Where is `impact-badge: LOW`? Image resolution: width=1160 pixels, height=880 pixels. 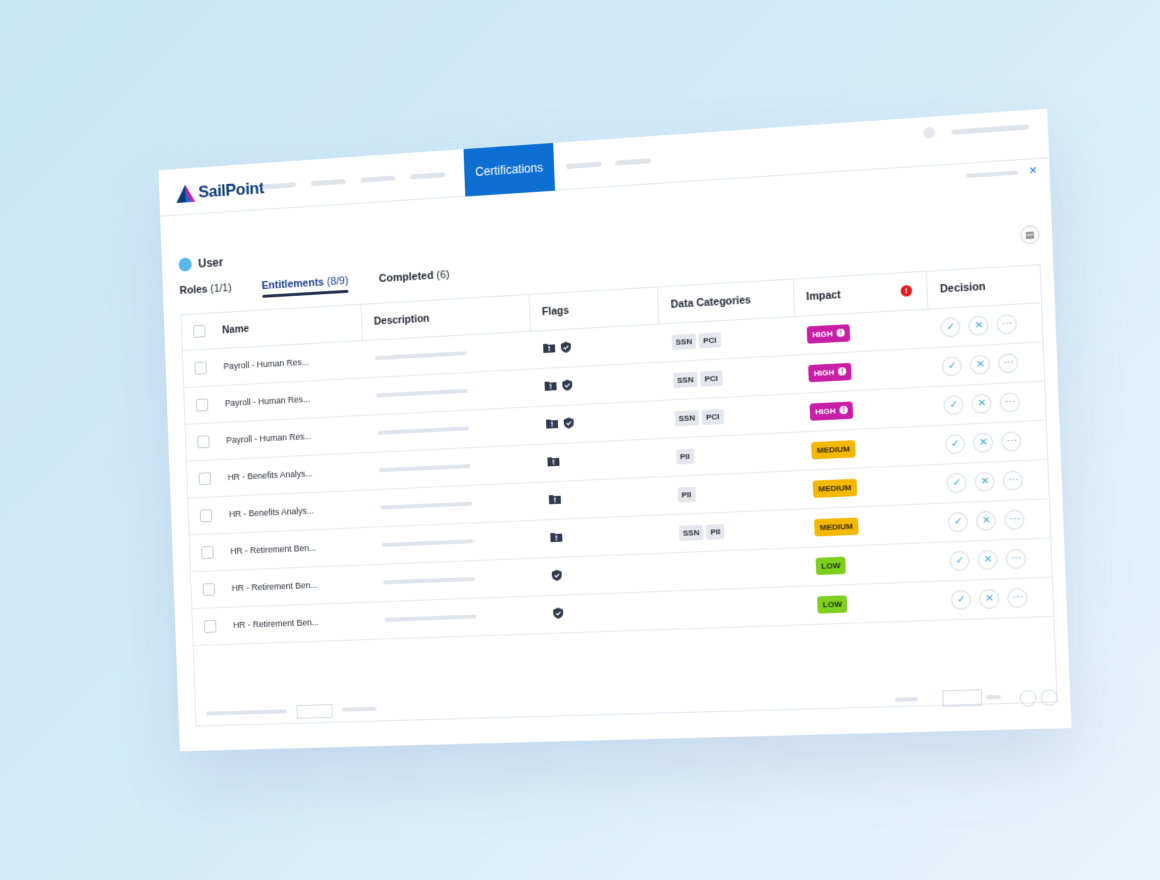
impact-badge: LOW is located at coordinates (832, 604).